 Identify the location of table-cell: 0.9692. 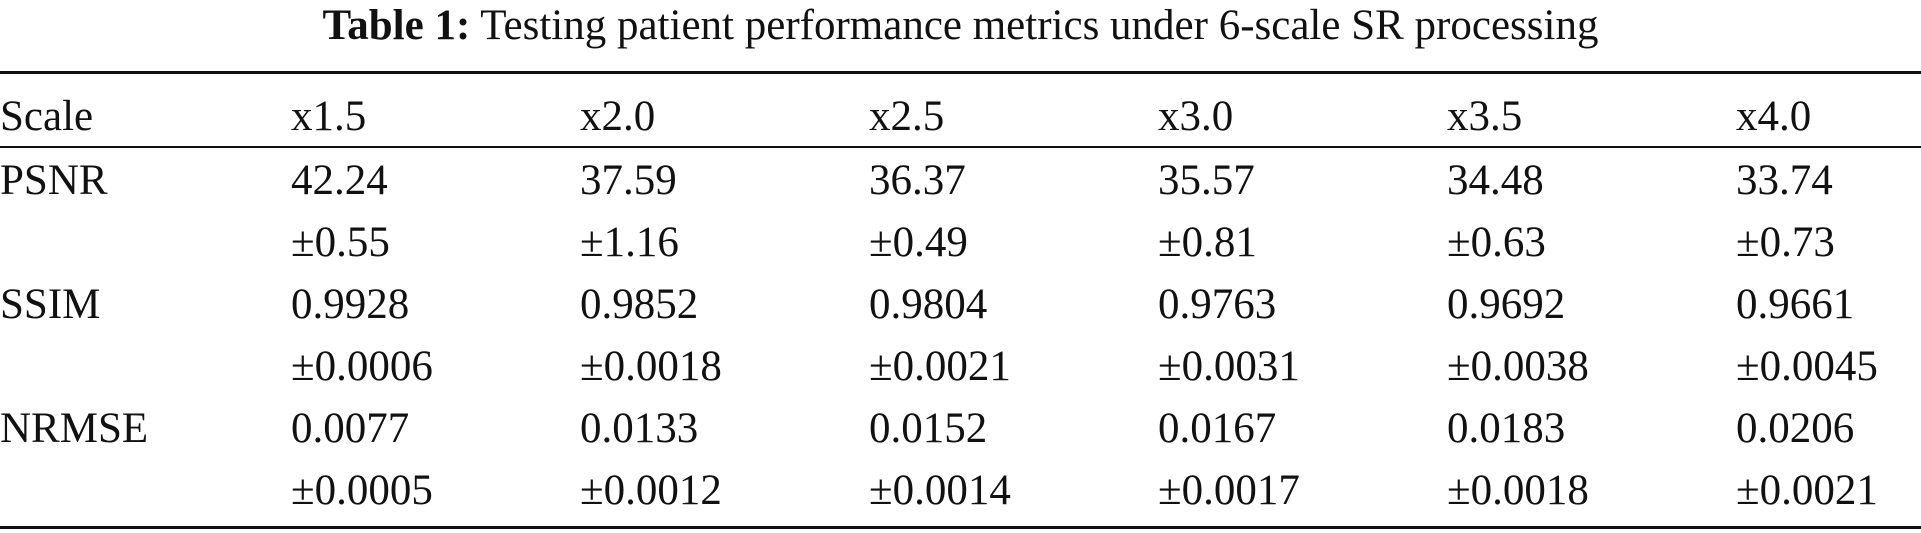
(1506, 304).